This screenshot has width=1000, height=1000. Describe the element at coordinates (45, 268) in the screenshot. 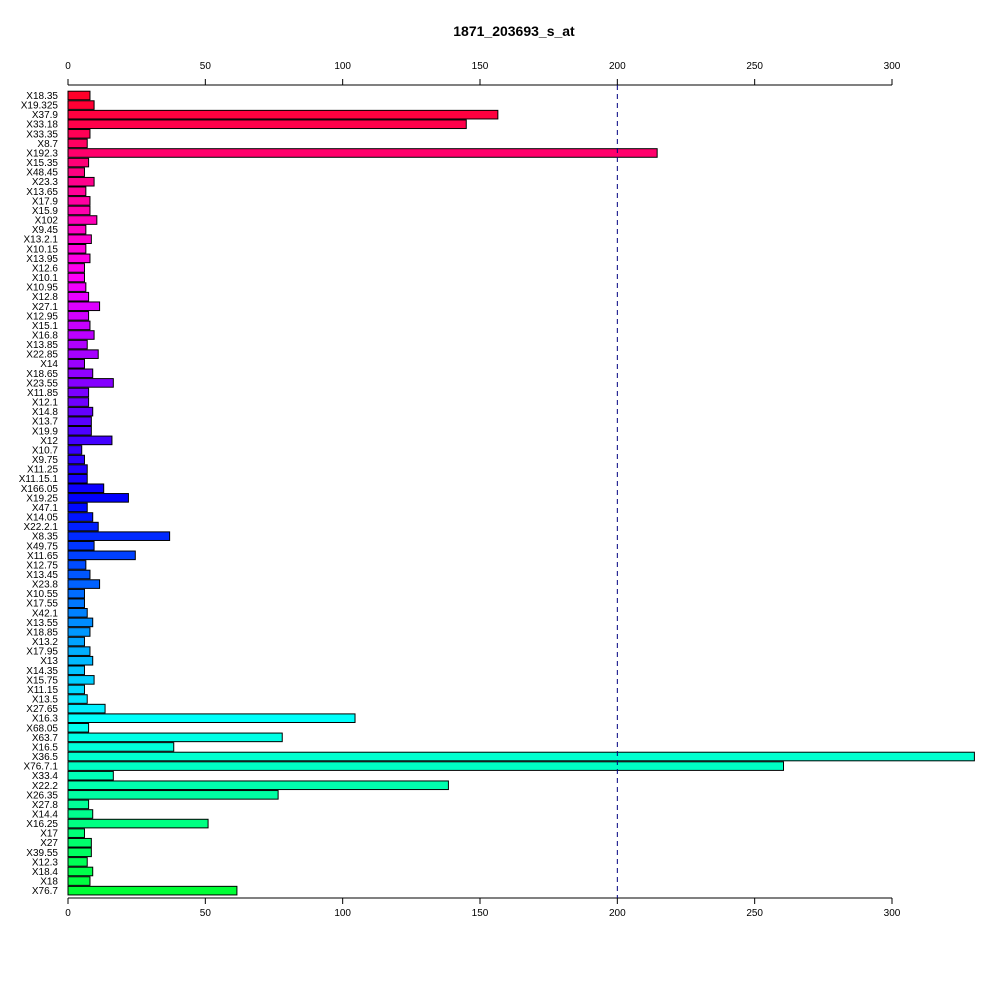

I see `category-label: X12.6` at that location.